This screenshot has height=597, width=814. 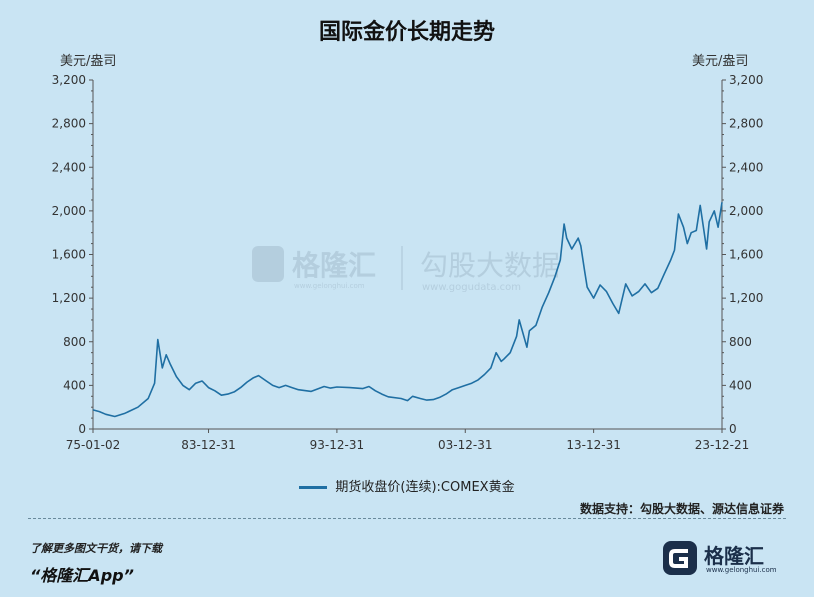 What do you see at coordinates (69, 255) in the screenshot?
I see `y-tick-label-left: 1,600` at bounding box center [69, 255].